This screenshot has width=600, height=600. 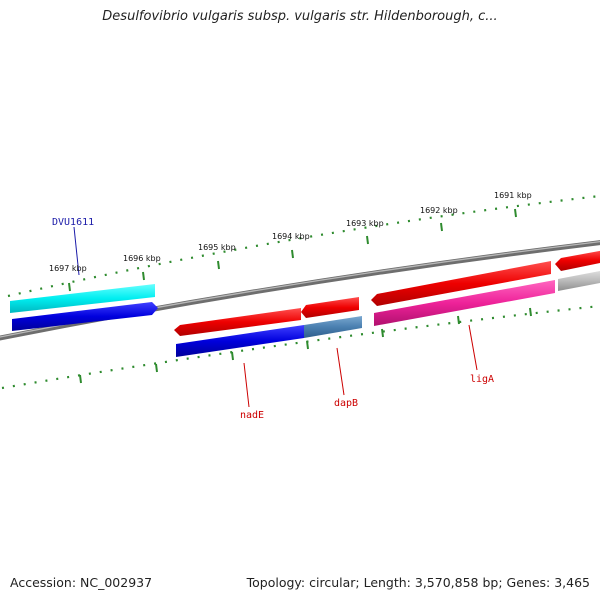 I want to click on tick-label: 1696 kbp, so click(x=142, y=258).